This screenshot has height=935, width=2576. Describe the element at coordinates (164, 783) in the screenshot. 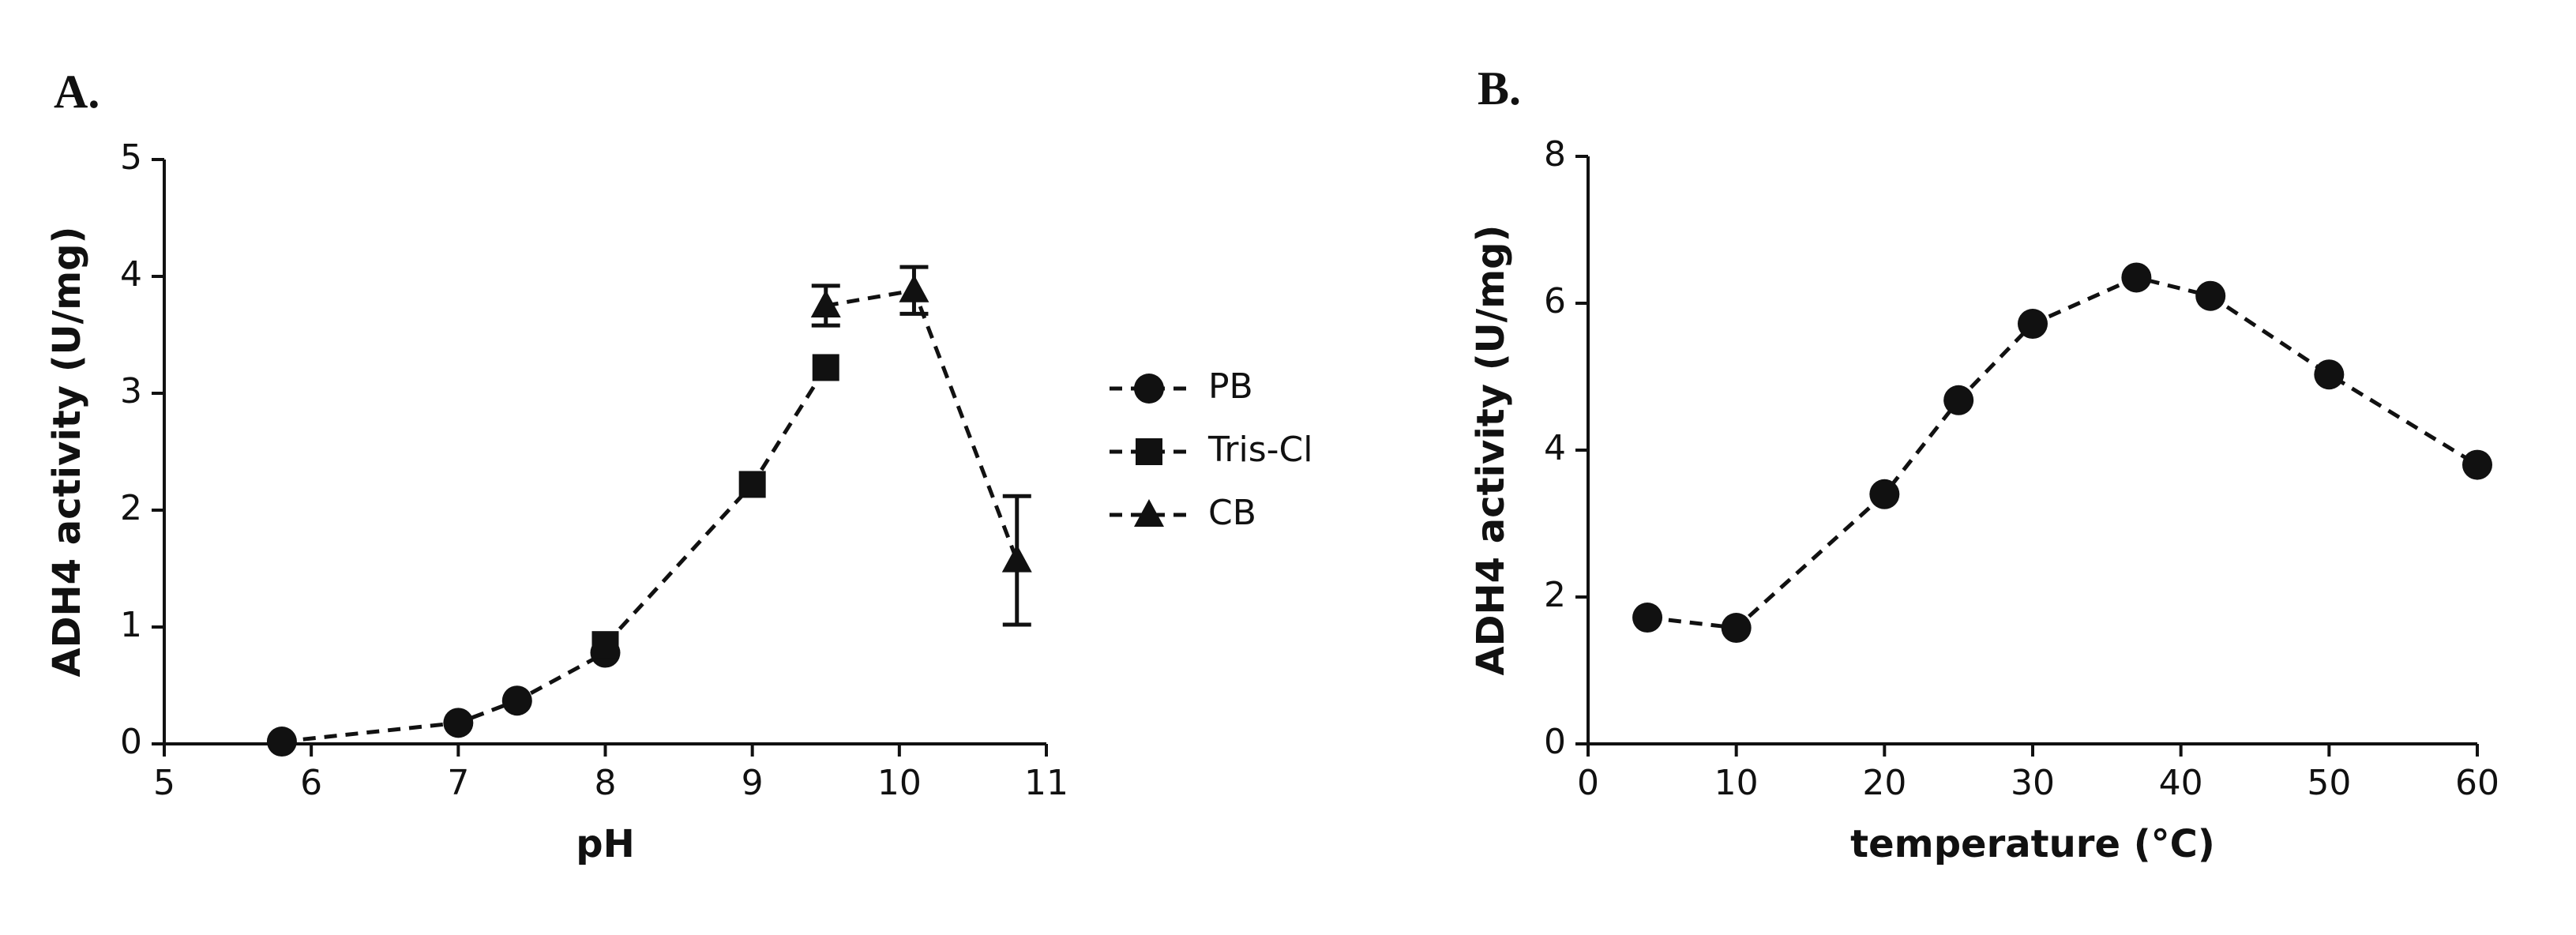

I see `x-tick-label: 5` at that location.